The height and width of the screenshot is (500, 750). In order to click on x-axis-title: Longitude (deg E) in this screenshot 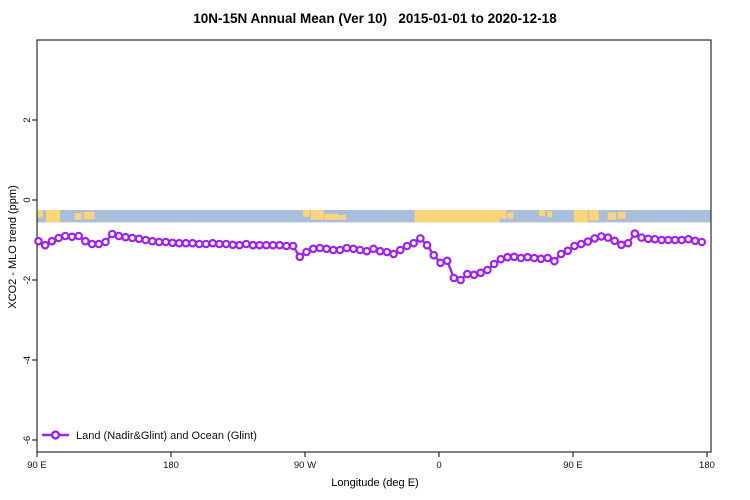, I will do `click(375, 483)`.